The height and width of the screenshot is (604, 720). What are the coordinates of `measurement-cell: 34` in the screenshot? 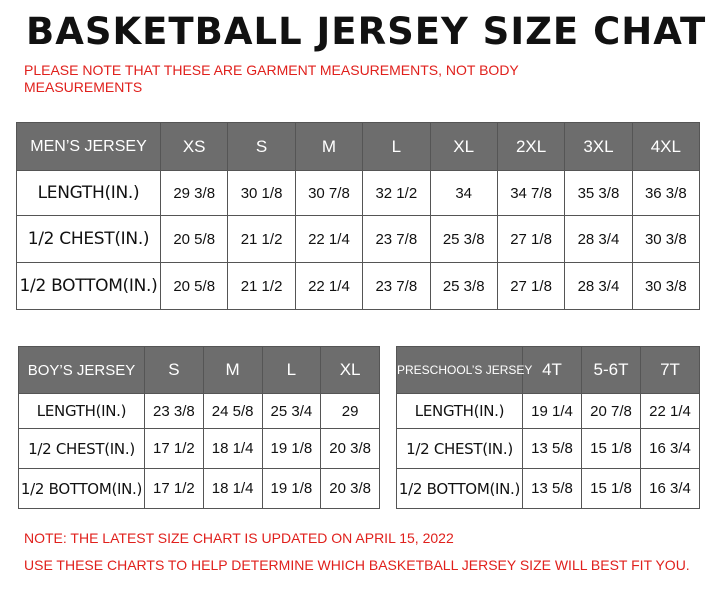 It's located at (463, 193).